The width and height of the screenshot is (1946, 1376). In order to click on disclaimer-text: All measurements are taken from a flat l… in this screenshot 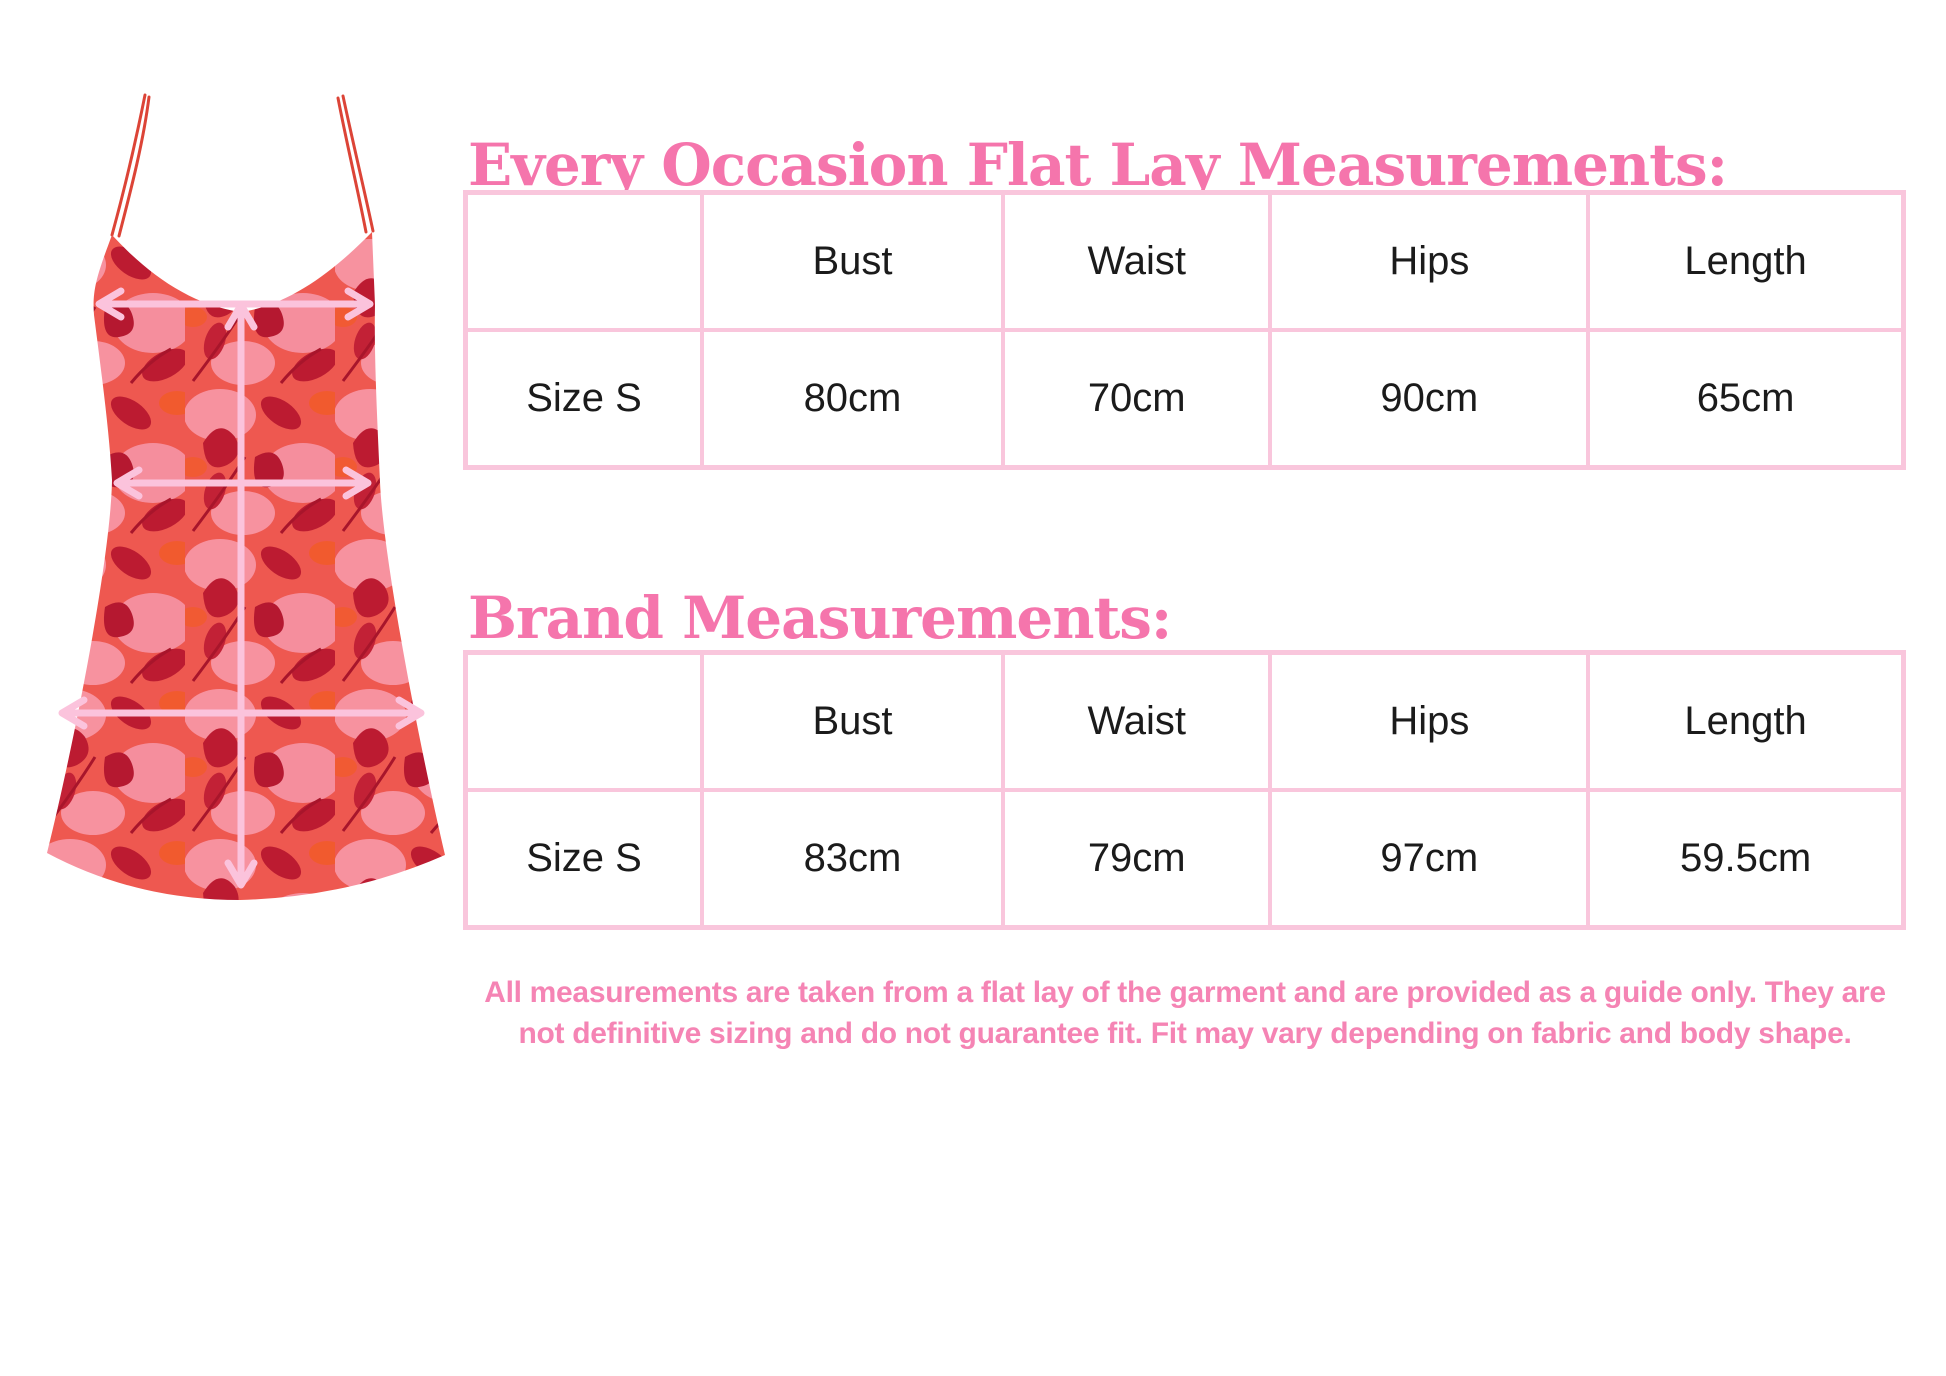, I will do `click(1185, 1013)`.